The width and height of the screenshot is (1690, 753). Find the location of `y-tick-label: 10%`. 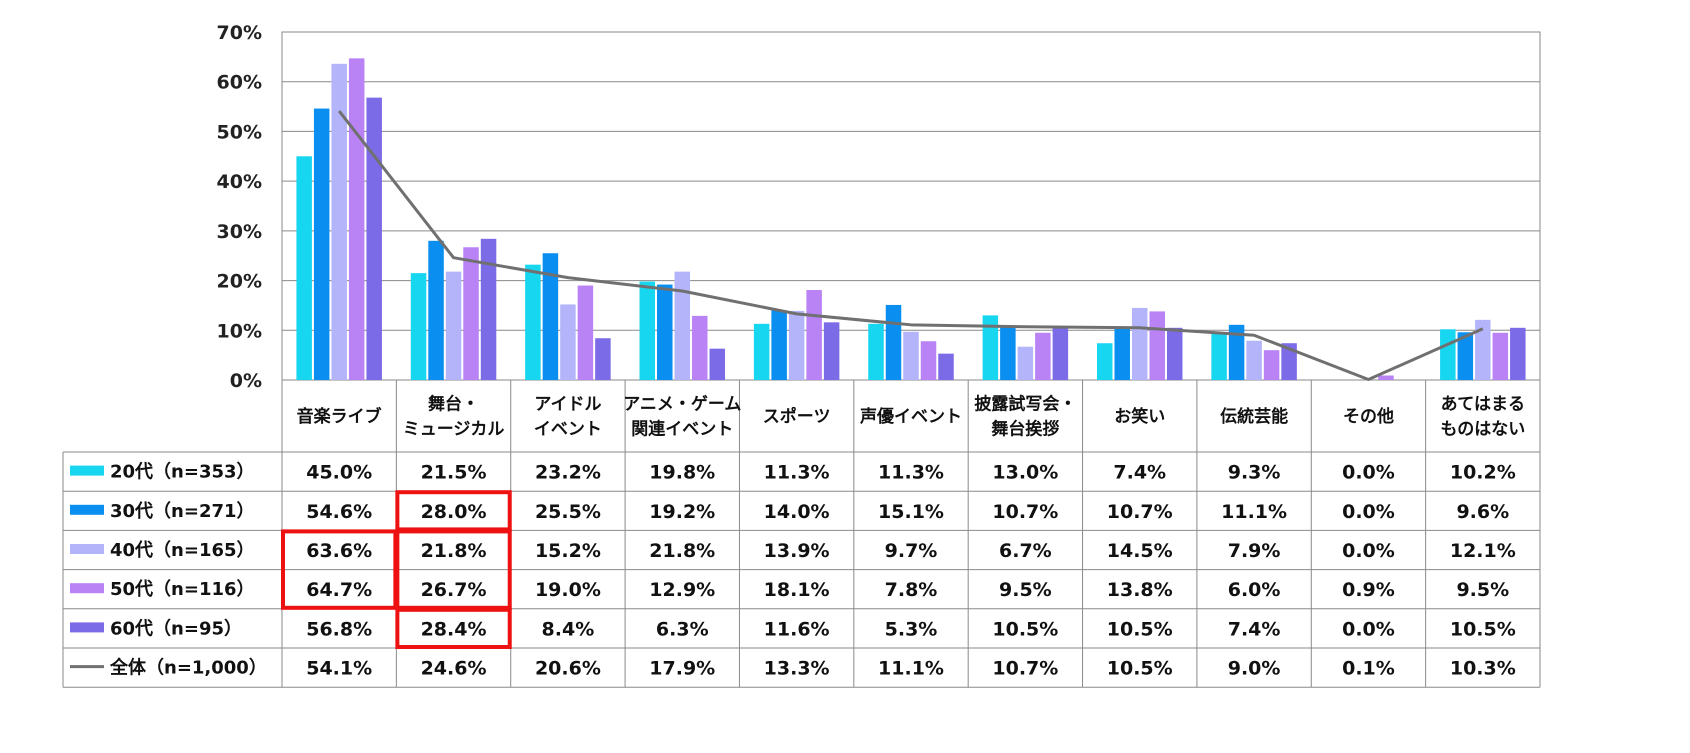

y-tick-label: 10% is located at coordinates (239, 331).